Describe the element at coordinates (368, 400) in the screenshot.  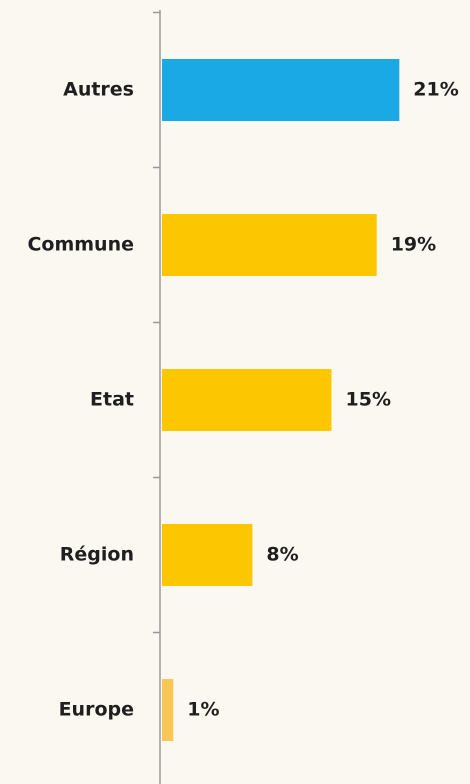
I see `data-label: 15%` at that location.